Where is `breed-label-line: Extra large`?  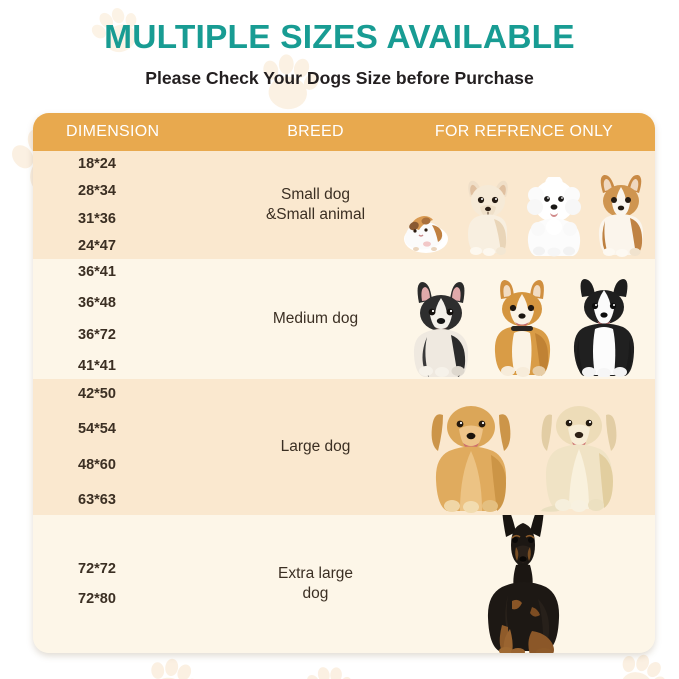 breed-label-line: Extra large is located at coordinates (315, 573).